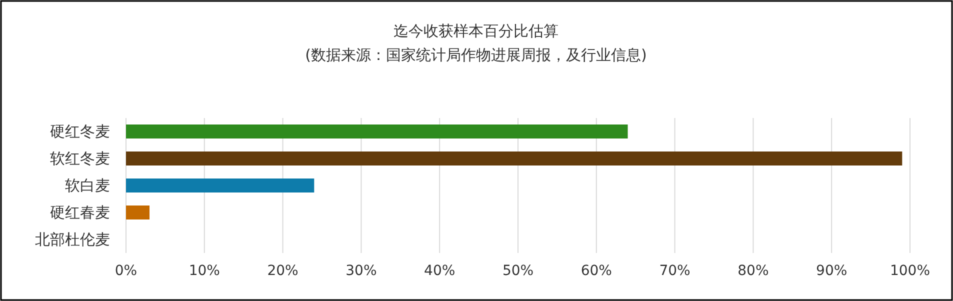 This screenshot has width=953, height=301. What do you see at coordinates (596, 271) in the screenshot?
I see `x-tick-label: 60%` at bounding box center [596, 271].